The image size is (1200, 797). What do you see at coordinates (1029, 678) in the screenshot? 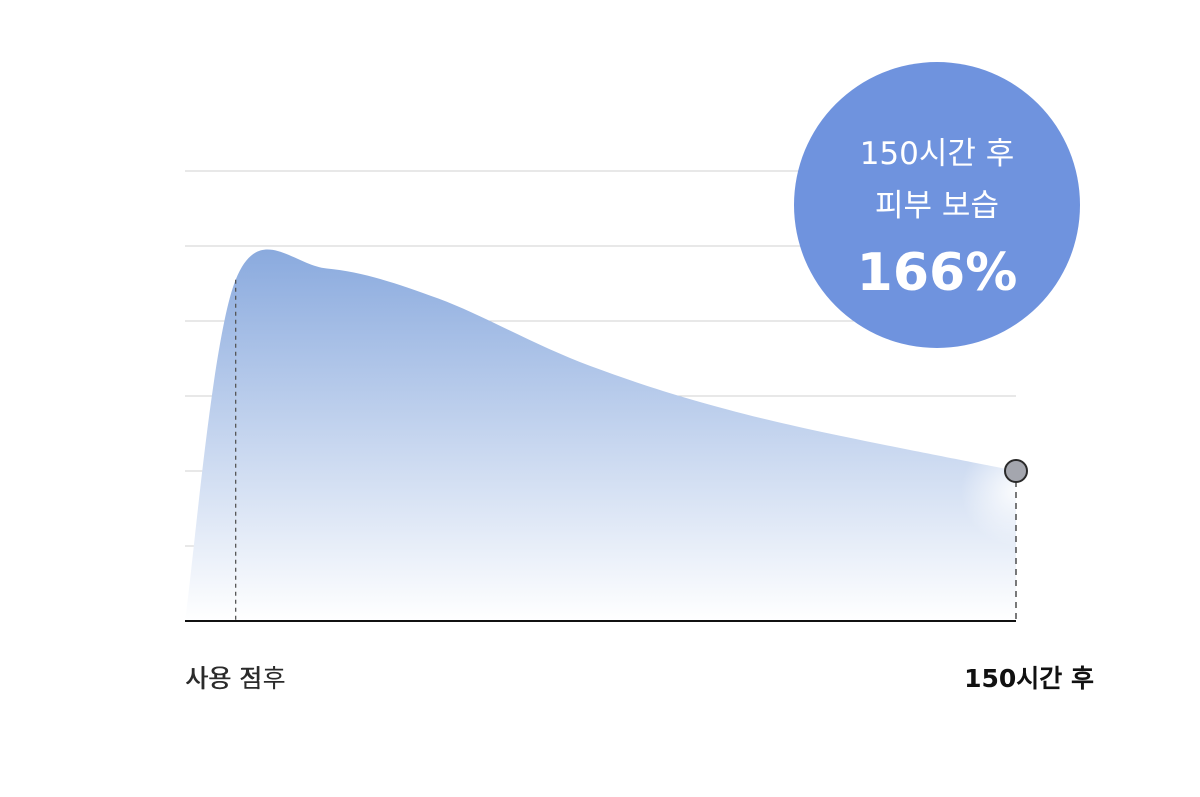
I see `x-tick-label: 150시간 후` at bounding box center [1029, 678].